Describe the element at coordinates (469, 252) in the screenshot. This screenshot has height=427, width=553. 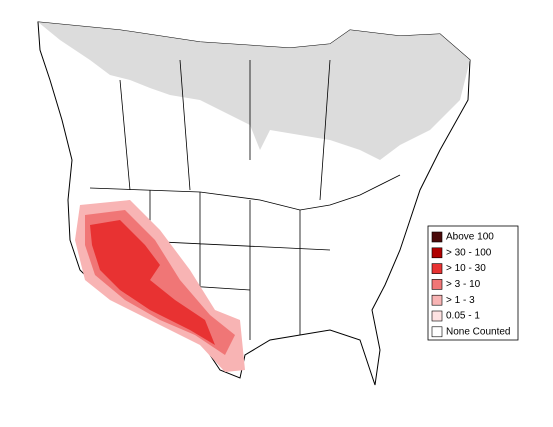
I see `legend-label: > 30 - 100` at that location.